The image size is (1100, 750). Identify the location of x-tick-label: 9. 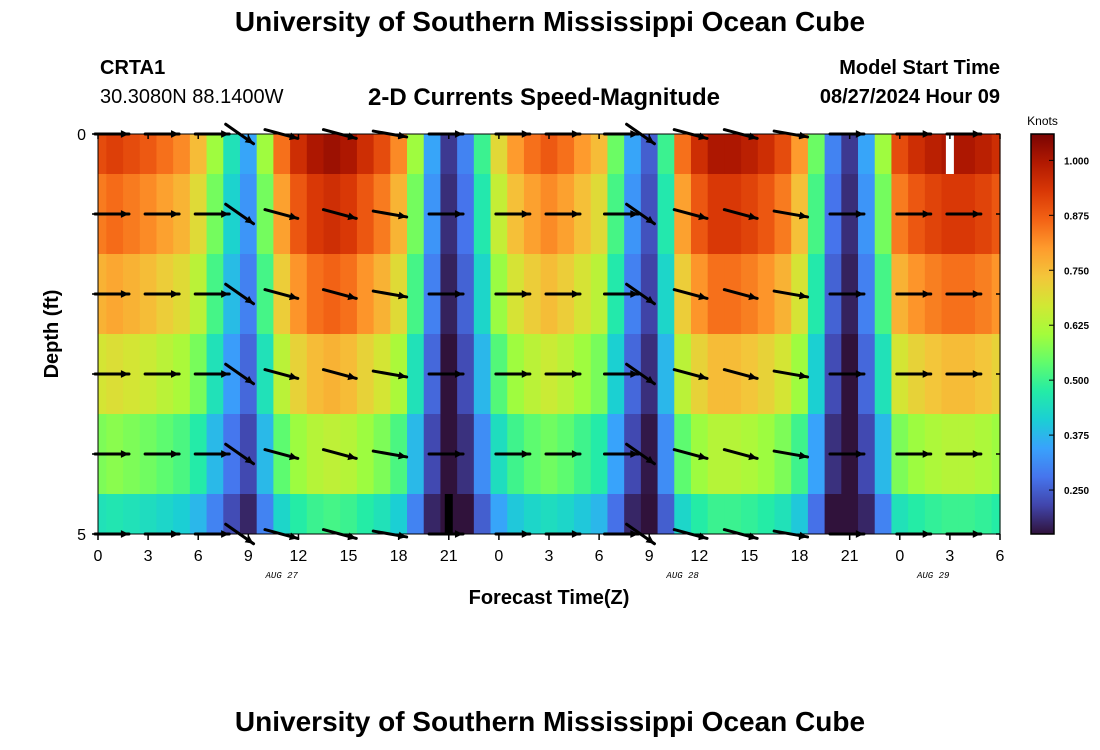
(248, 556).